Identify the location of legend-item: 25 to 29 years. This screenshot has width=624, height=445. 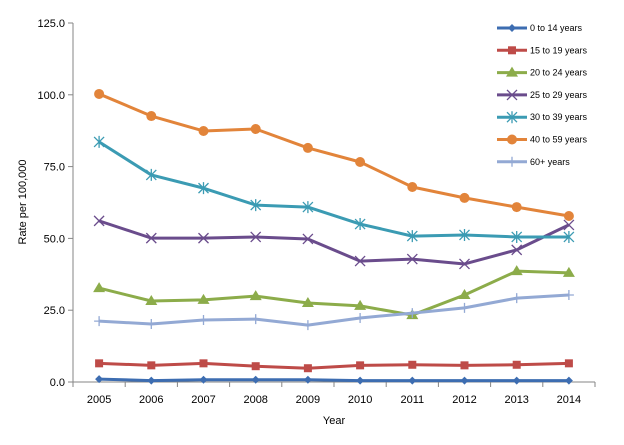
(542, 95).